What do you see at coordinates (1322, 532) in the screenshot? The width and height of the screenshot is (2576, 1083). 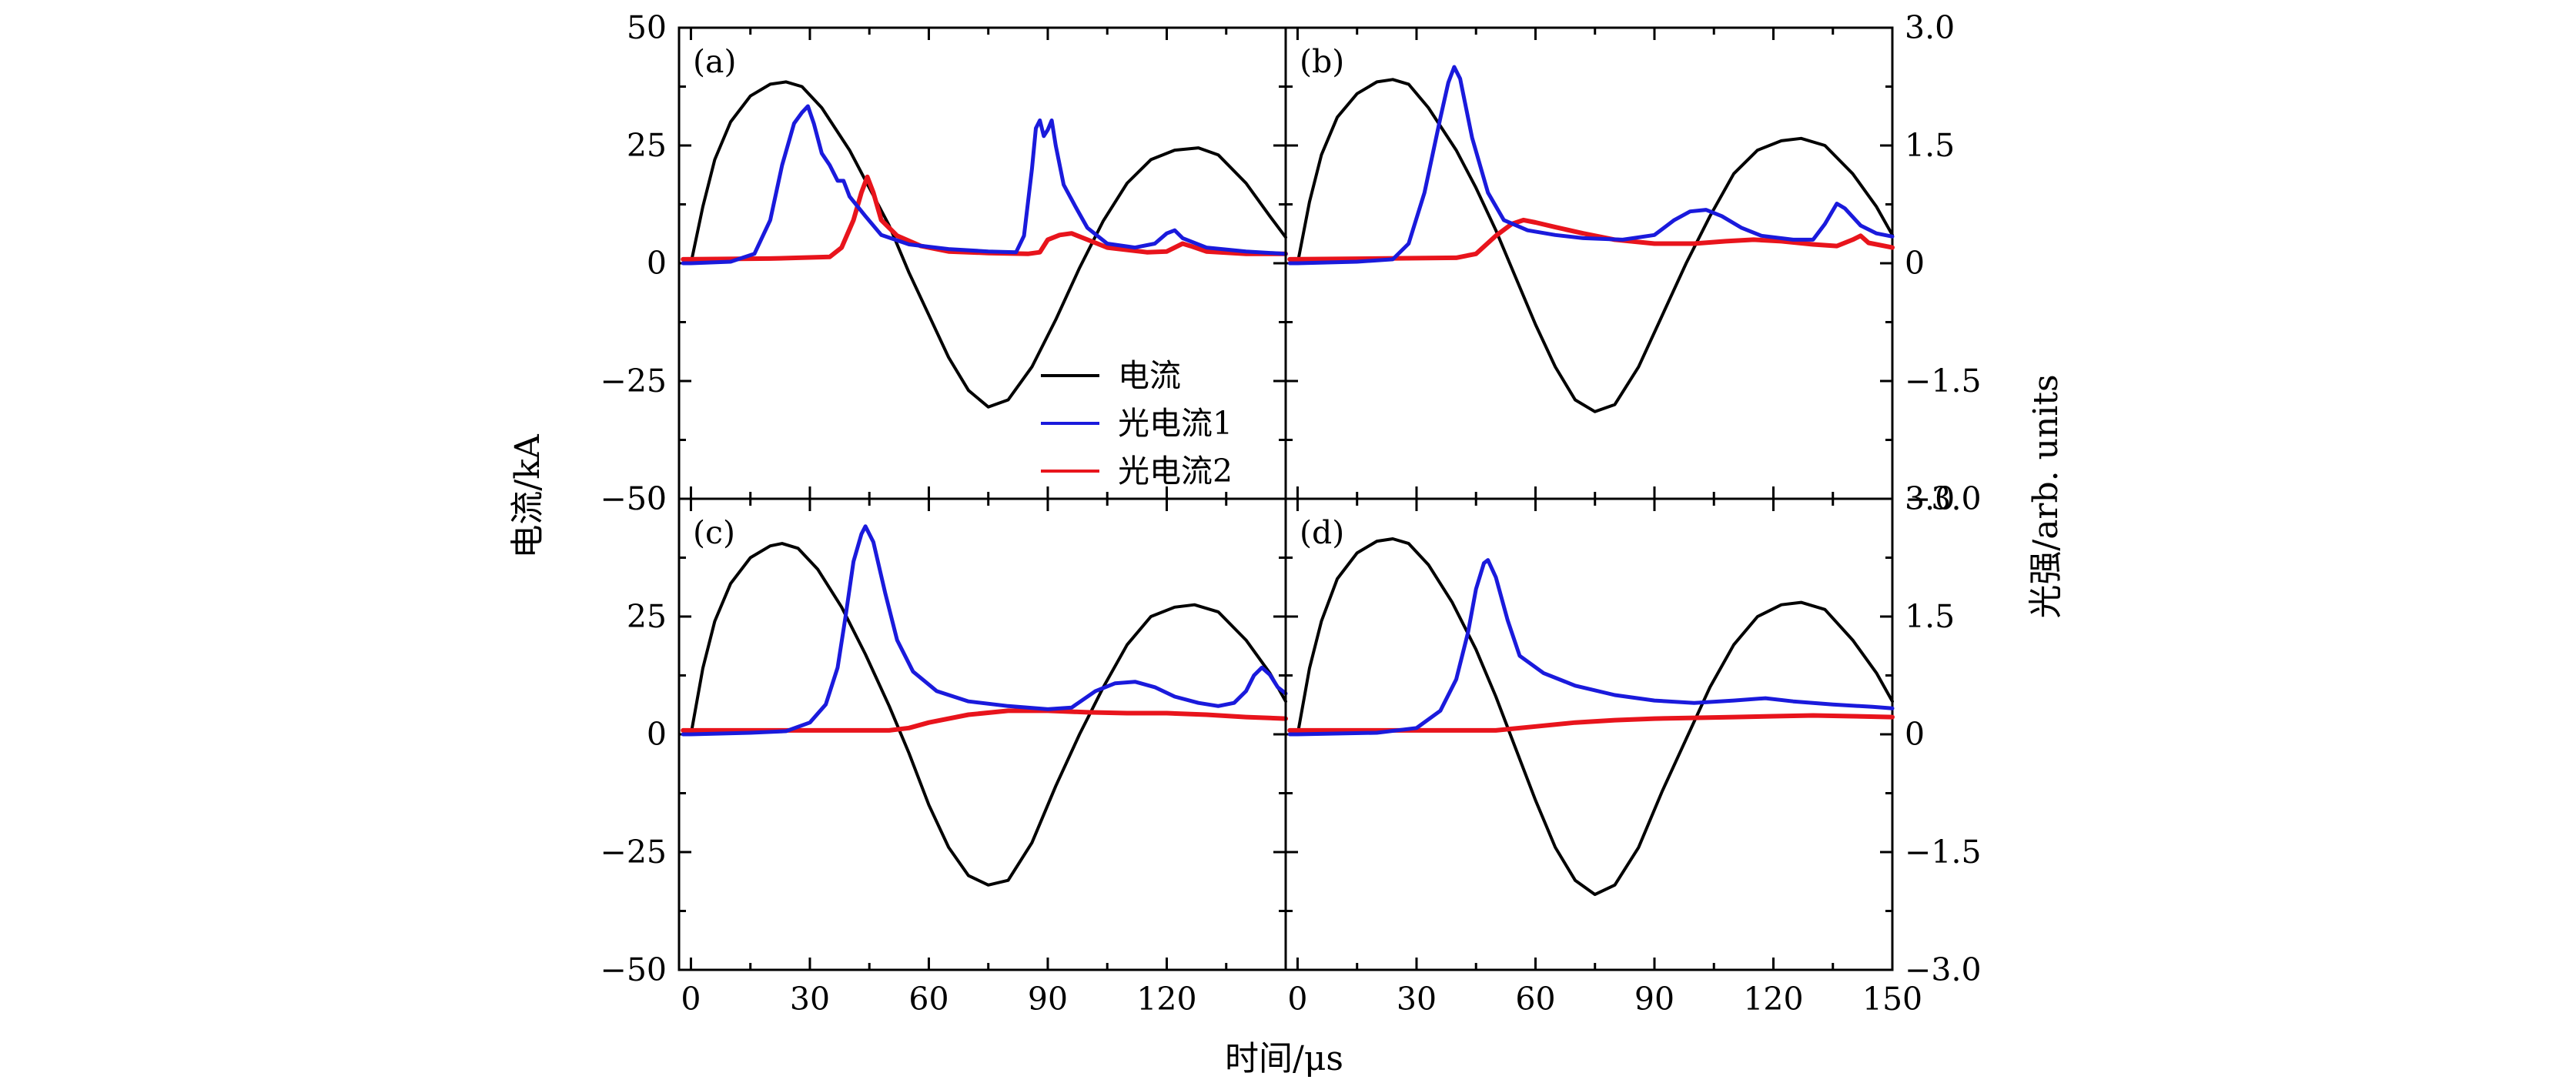 I see `panel-label: (d)` at bounding box center [1322, 532].